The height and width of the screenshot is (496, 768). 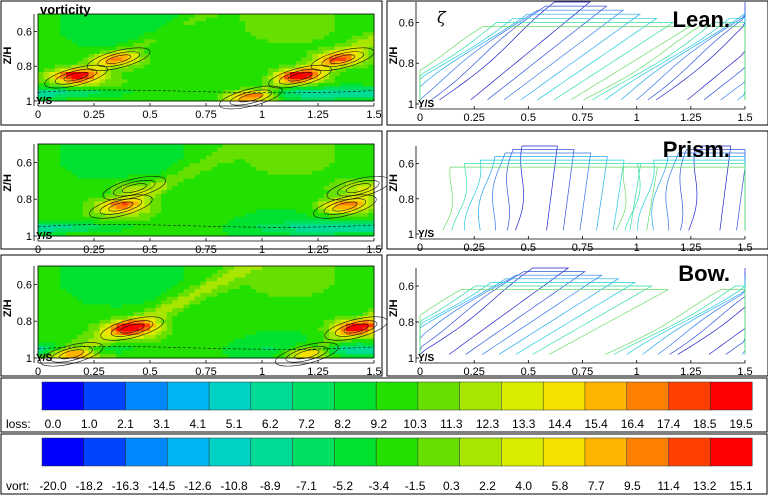 What do you see at coordinates (270, 486) in the screenshot?
I see `colorbar-tick-label: -8.9` at bounding box center [270, 486].